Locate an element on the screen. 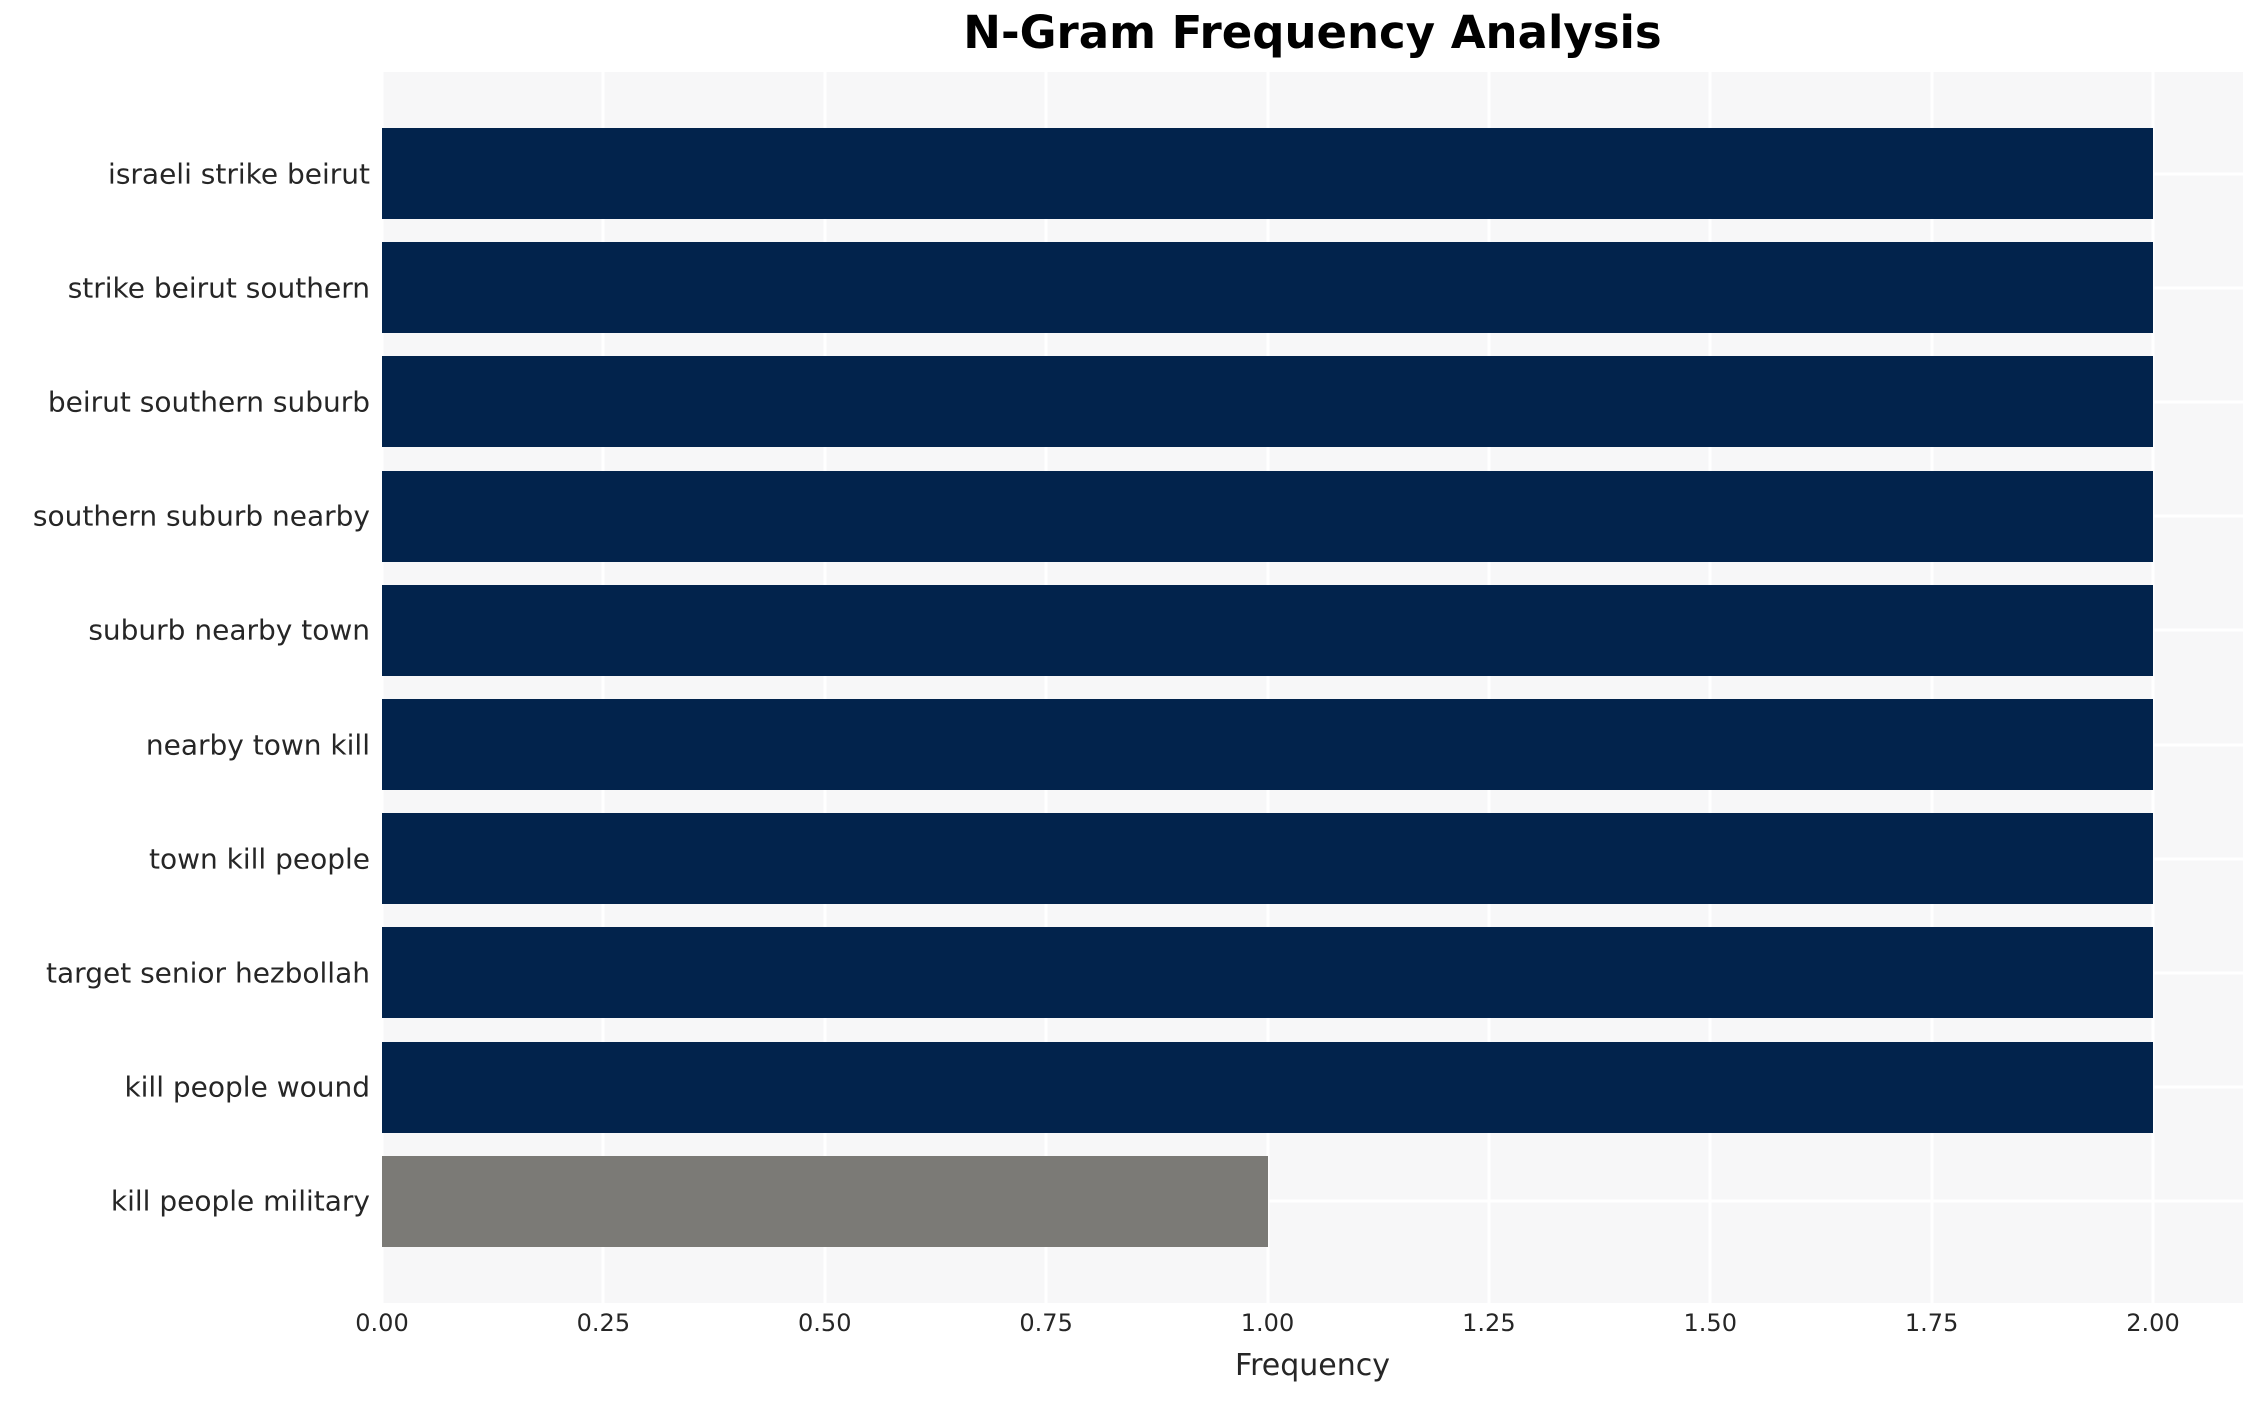  bar-kill-people-military is located at coordinates (825, 1201).